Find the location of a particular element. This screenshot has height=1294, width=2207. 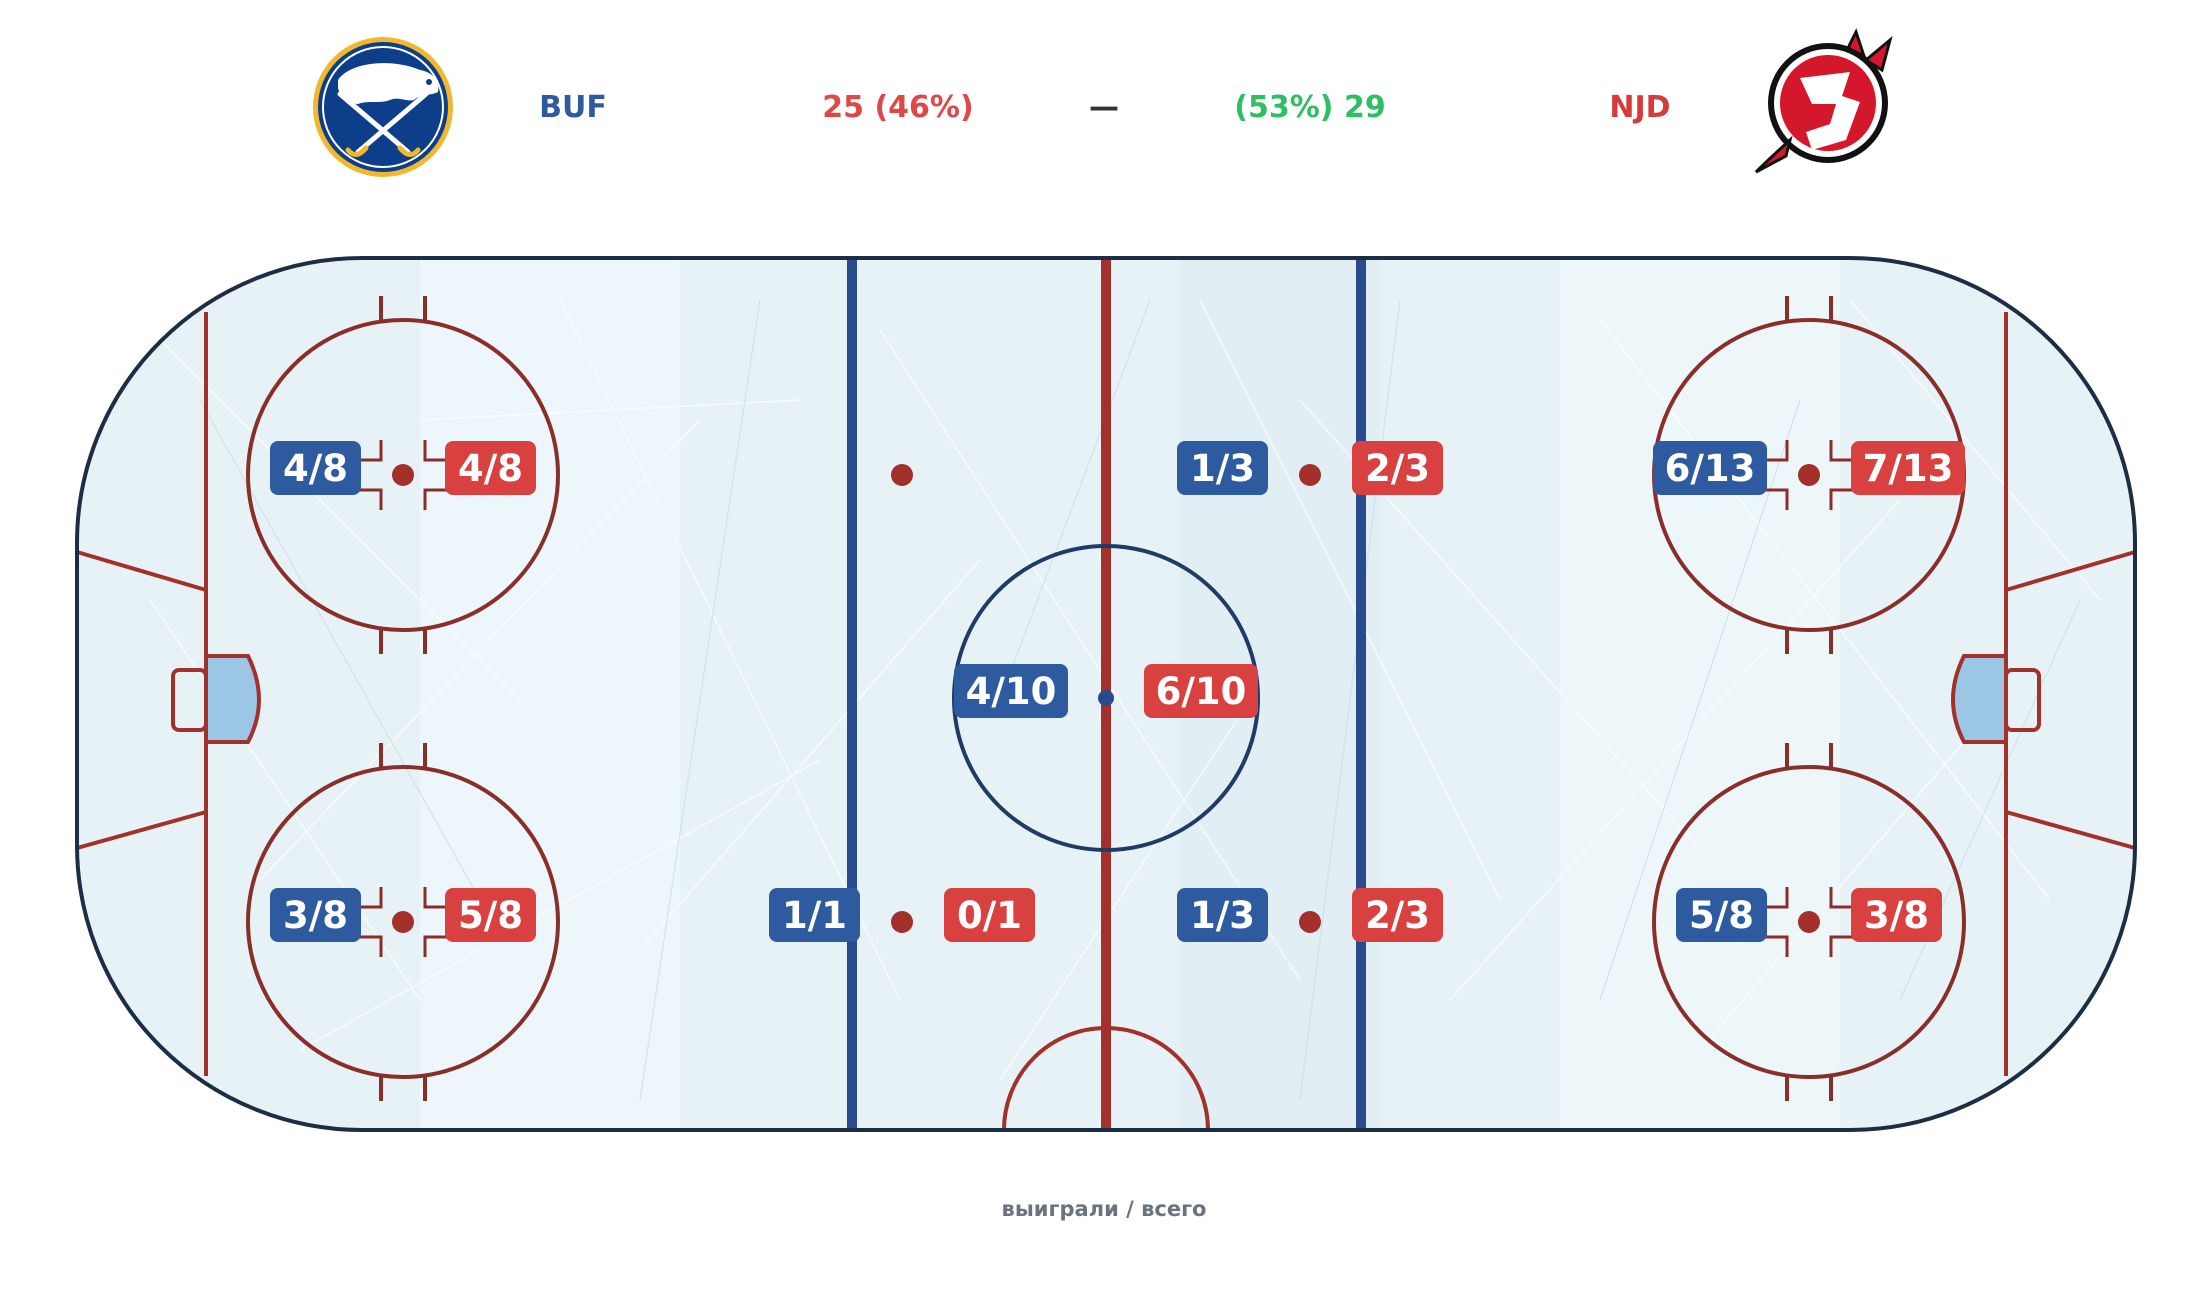

home-faceoff-value: 3/8 is located at coordinates (315, 915).